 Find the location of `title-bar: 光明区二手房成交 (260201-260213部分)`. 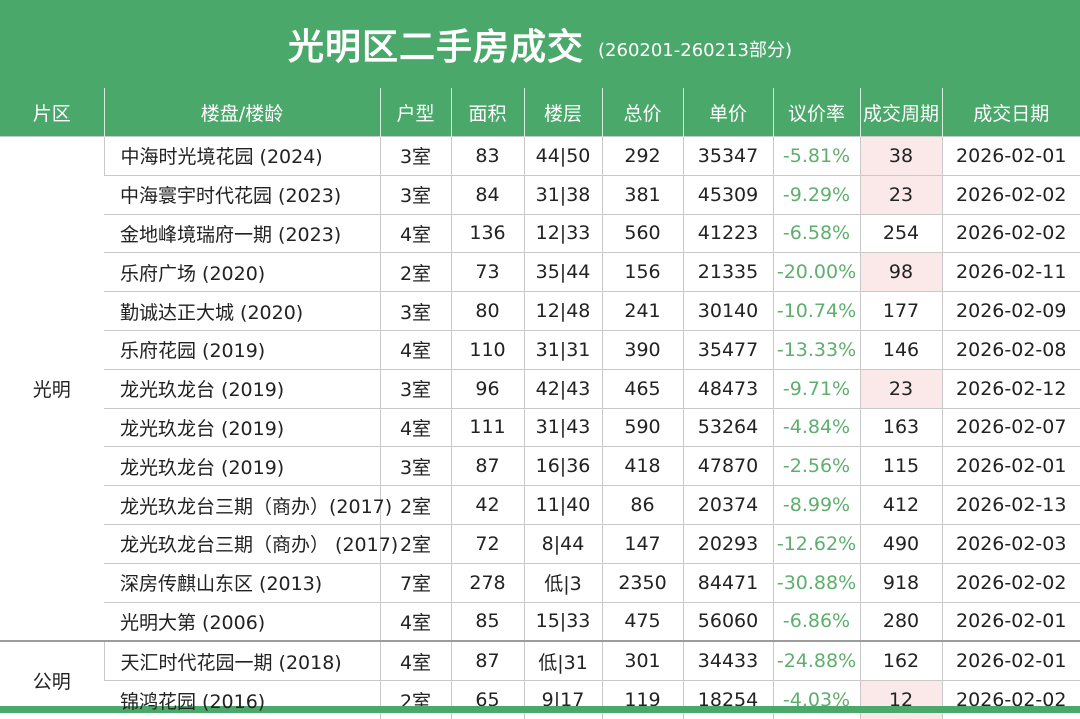

title-bar: 光明区二手房成交 (260201-260213部分) is located at coordinates (540, 44).